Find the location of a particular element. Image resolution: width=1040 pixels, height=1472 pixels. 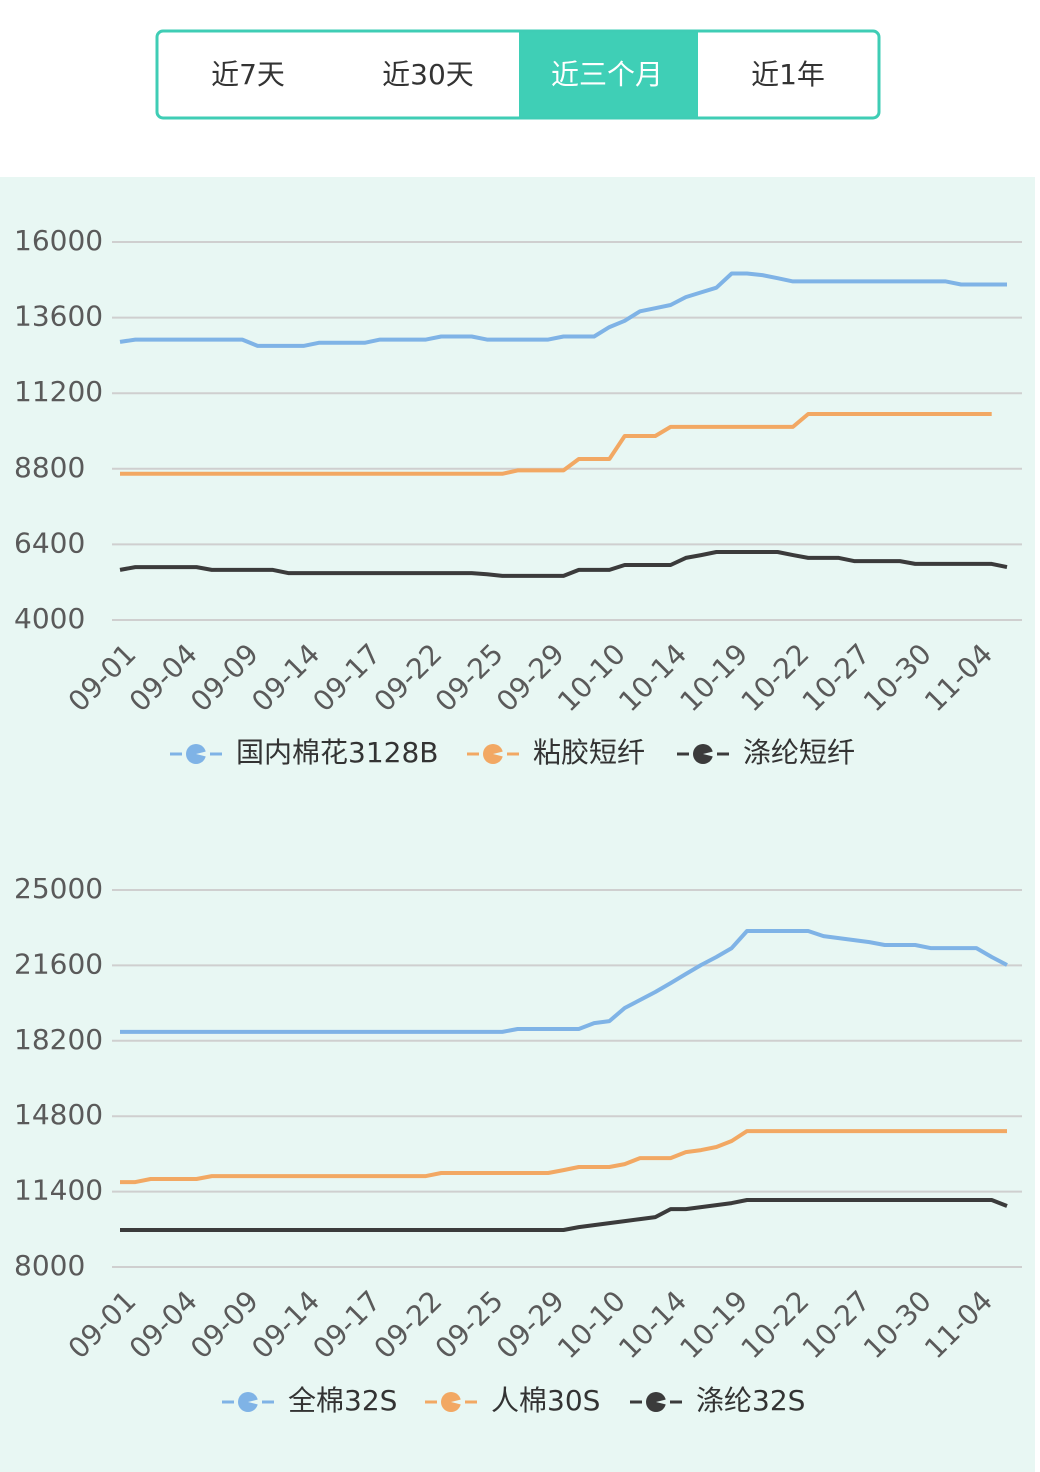

tab: 近30天 is located at coordinates (428, 74).